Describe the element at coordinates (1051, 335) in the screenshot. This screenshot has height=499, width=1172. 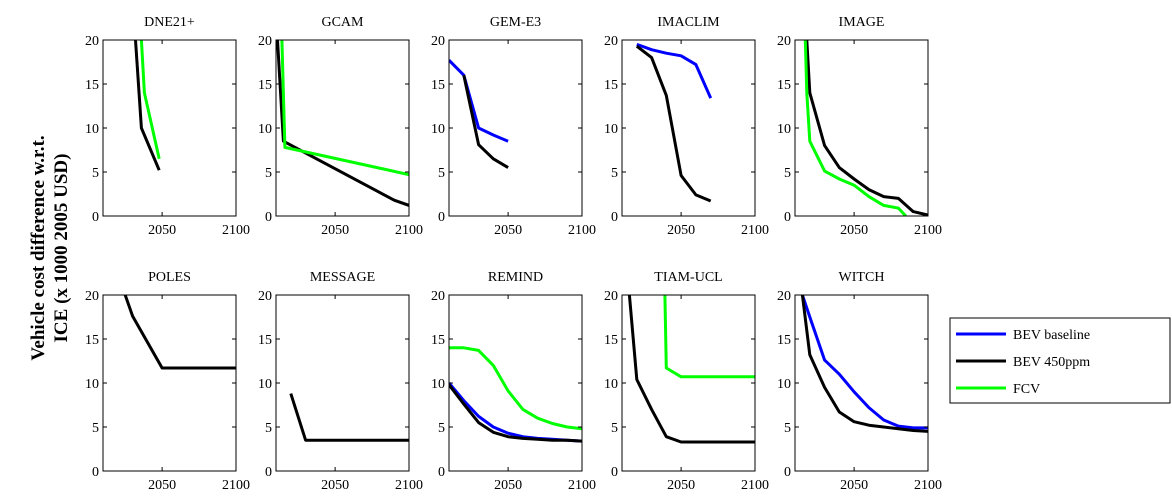
I see `legend-label-bev-baseline: BEV baseline` at that location.